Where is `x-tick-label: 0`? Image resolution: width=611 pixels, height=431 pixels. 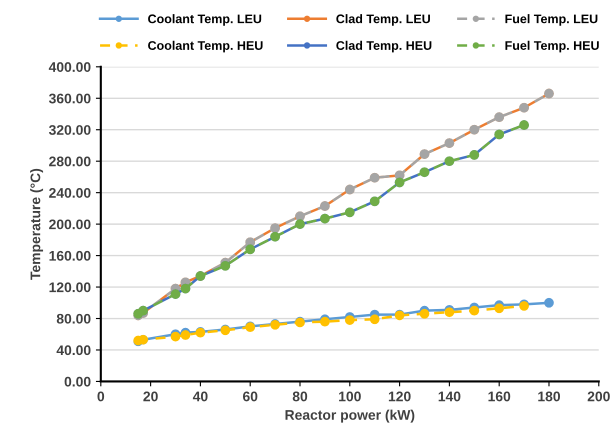 x-tick-label: 0 is located at coordinates (101, 397).